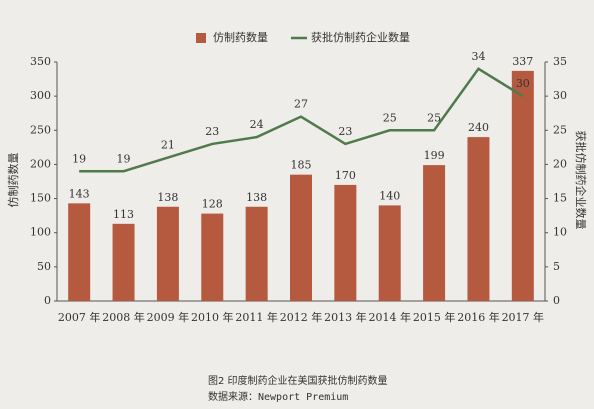 Image resolution: width=594 pixels, height=409 pixels. I want to click on line-value-label: 24, so click(257, 124).